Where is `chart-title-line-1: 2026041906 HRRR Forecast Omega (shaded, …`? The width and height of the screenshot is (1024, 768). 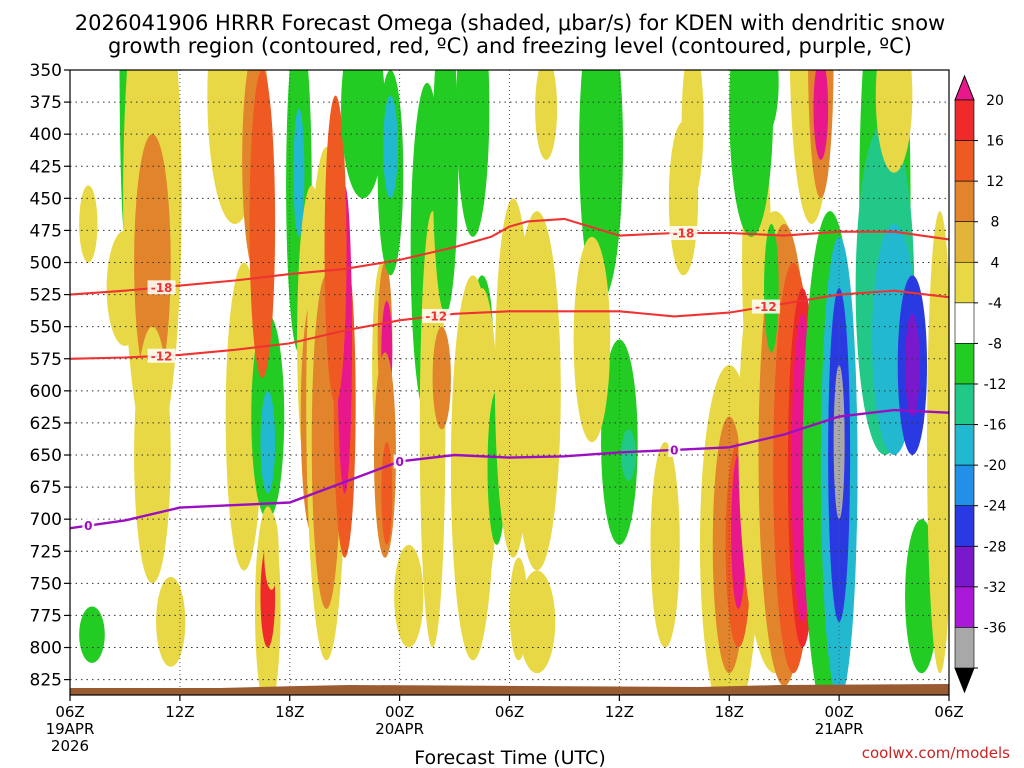 chart-title-line-1: 2026041906 HRRR Forecast Omega (shaded, … is located at coordinates (510, 23).